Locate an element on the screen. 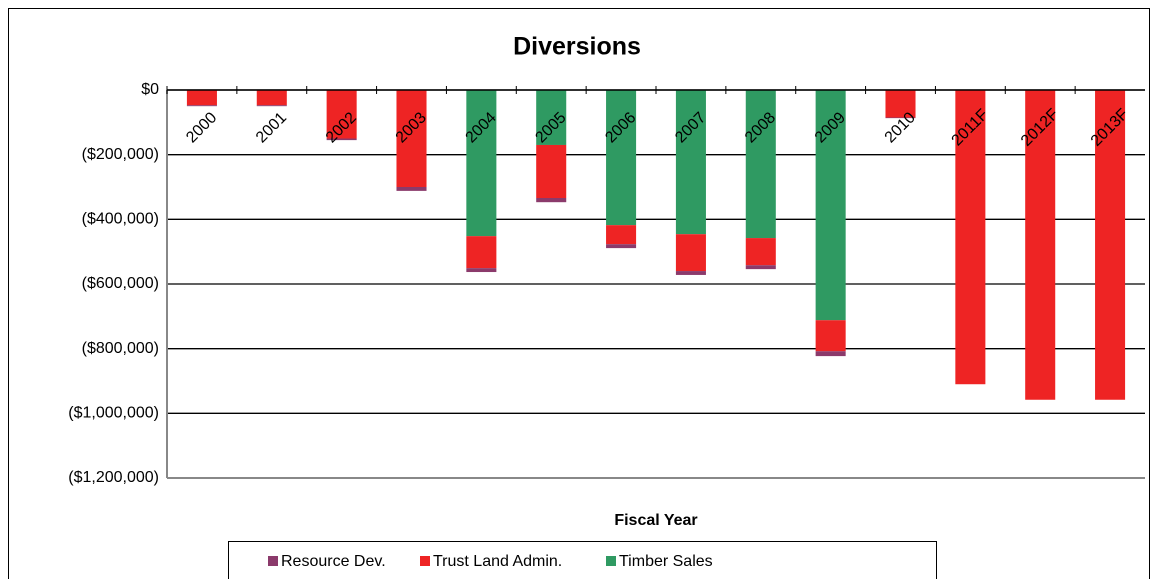 This screenshot has height=579, width=1153. y-tick-label: ($200,000) is located at coordinates (120, 154).